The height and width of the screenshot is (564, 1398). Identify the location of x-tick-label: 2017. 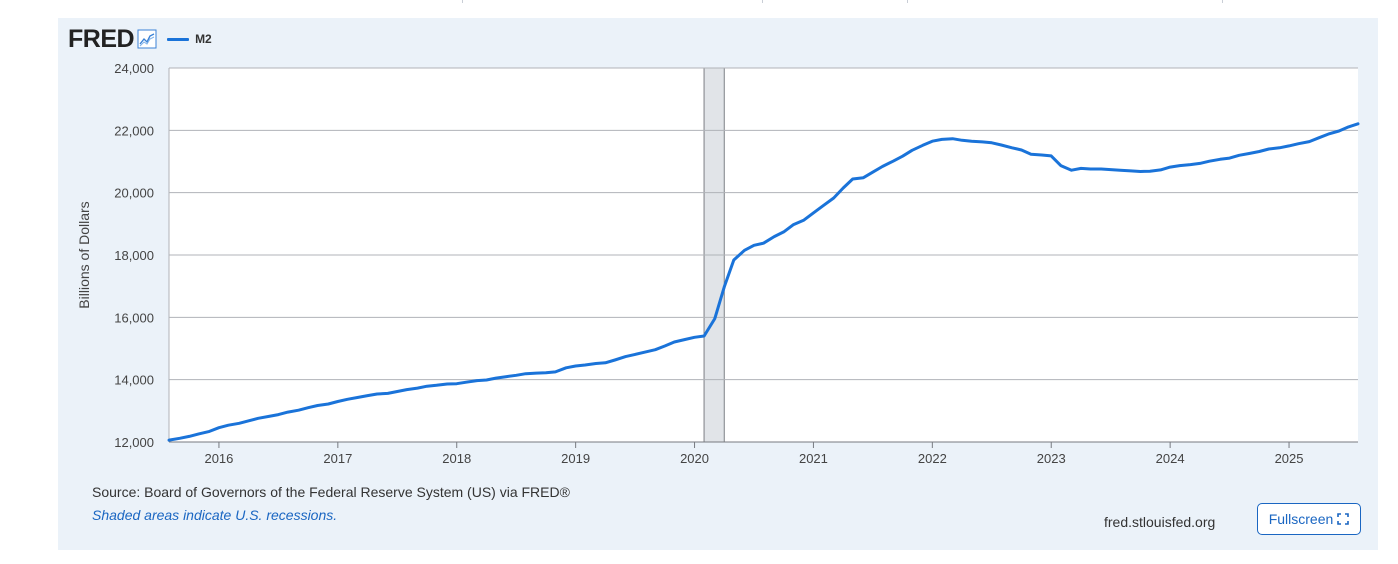
(337, 458).